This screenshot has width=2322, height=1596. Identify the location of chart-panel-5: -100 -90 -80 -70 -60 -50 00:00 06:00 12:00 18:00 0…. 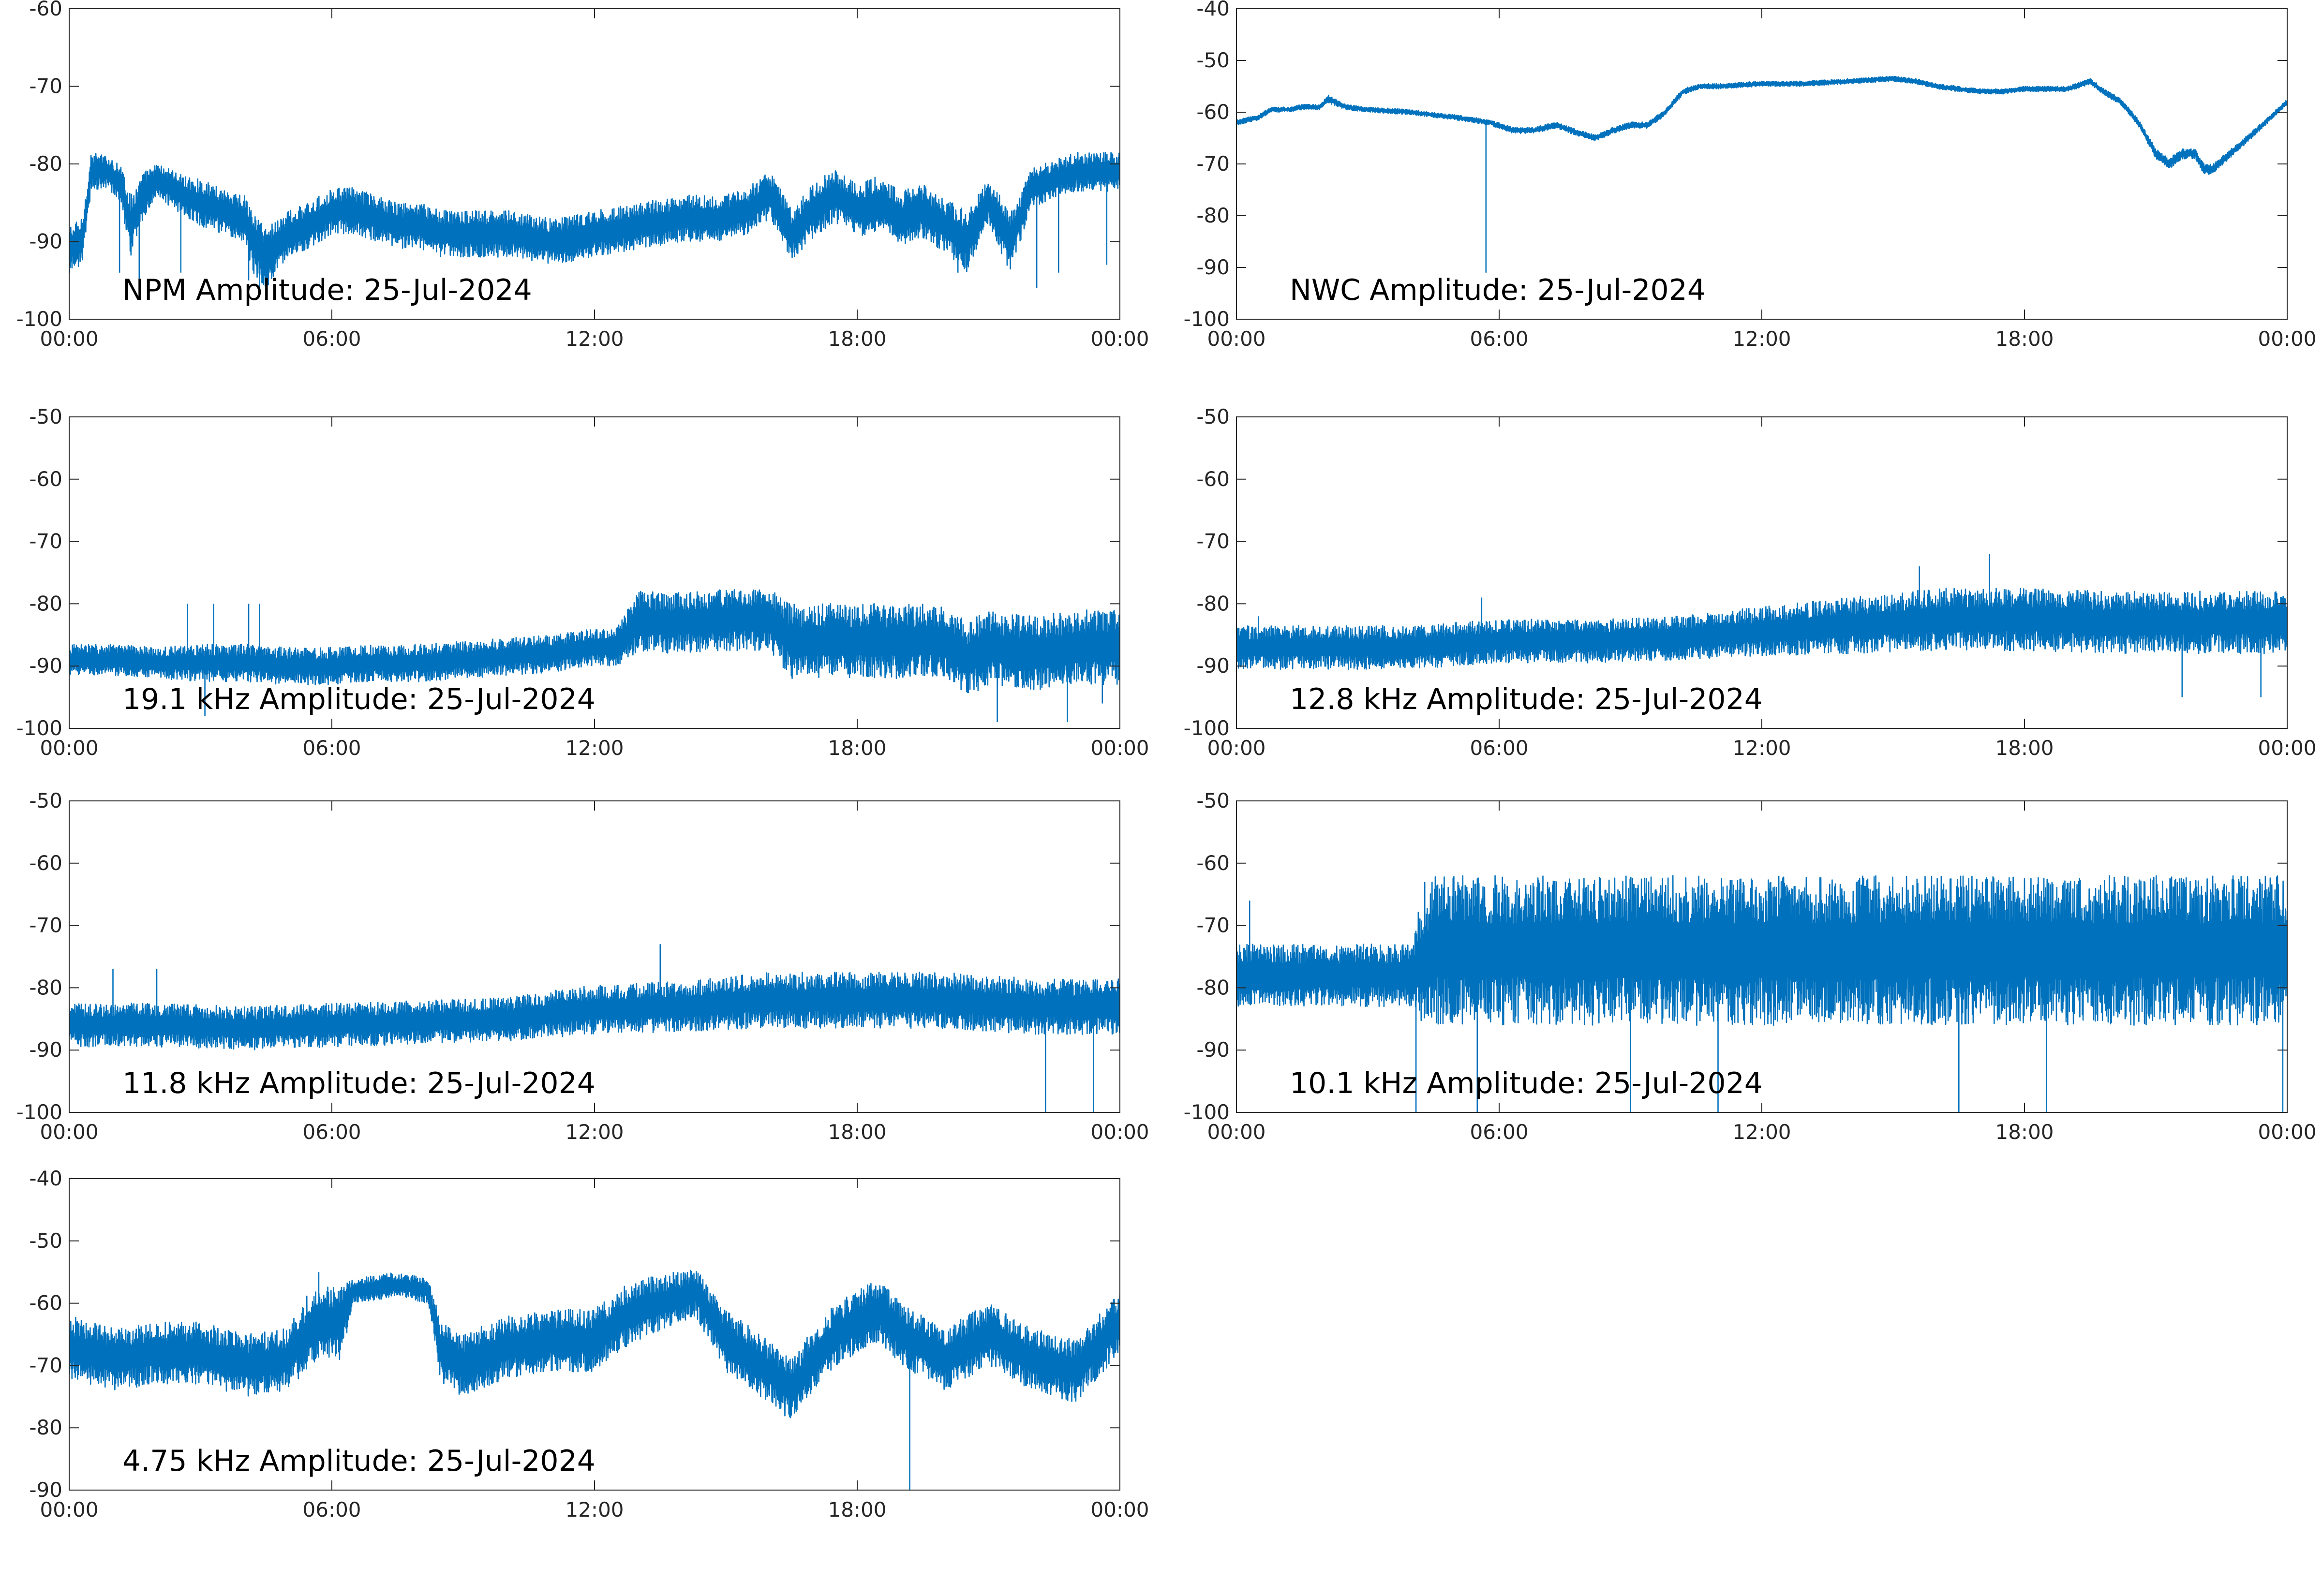
(582, 966).